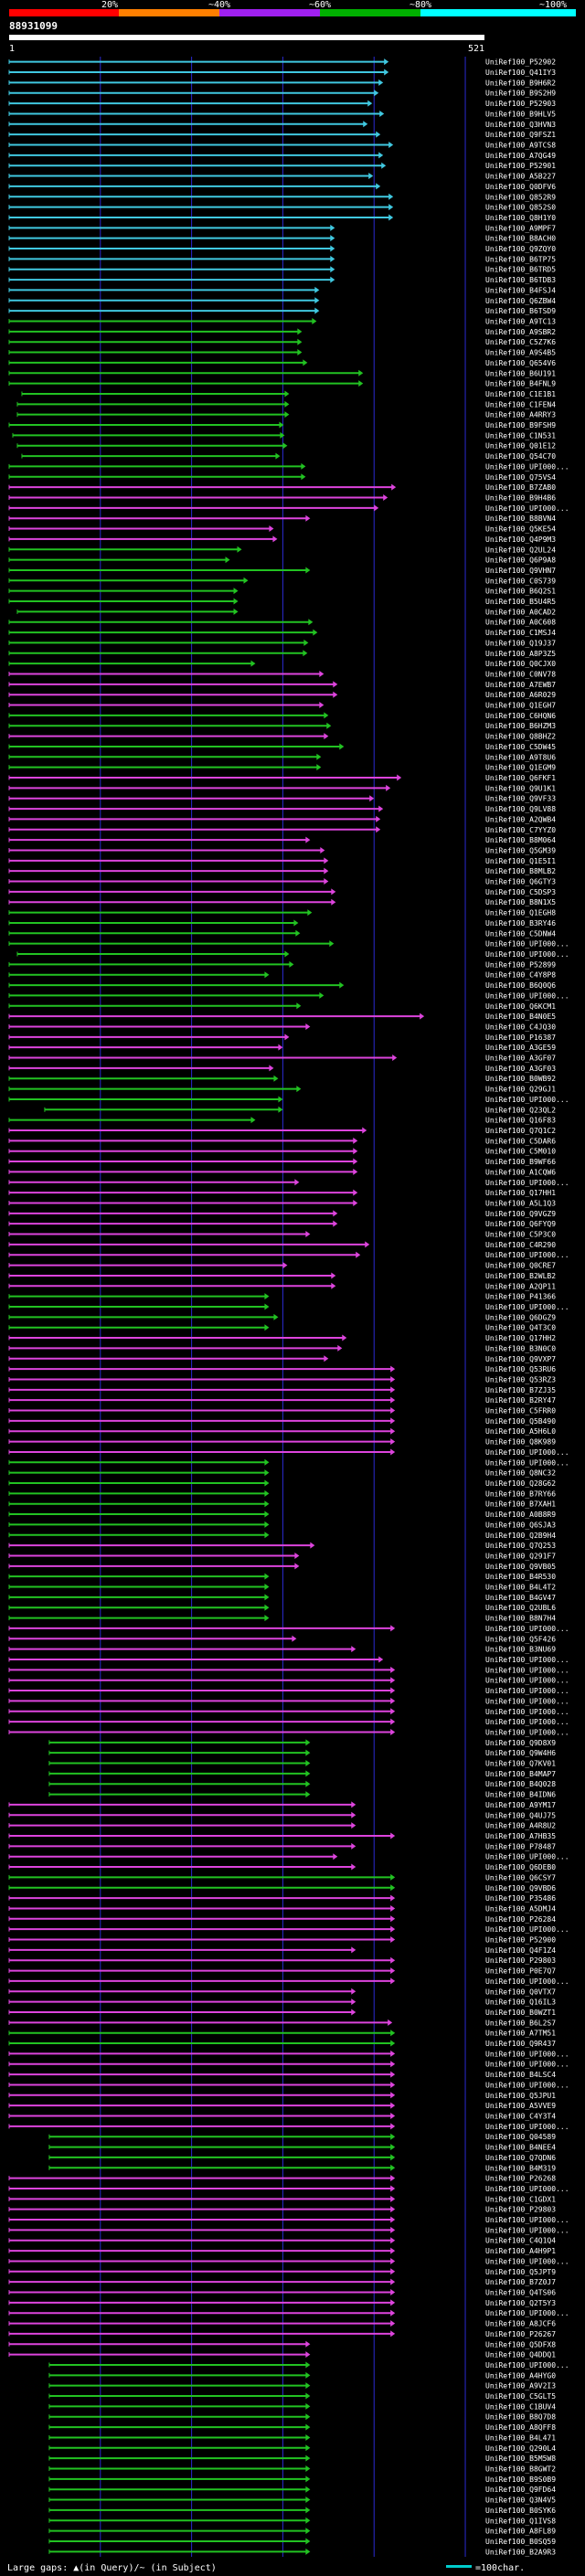 Image resolution: width=585 pixels, height=2576 pixels. I want to click on hit-label: UniRef100_B6TSD9, so click(520, 311).